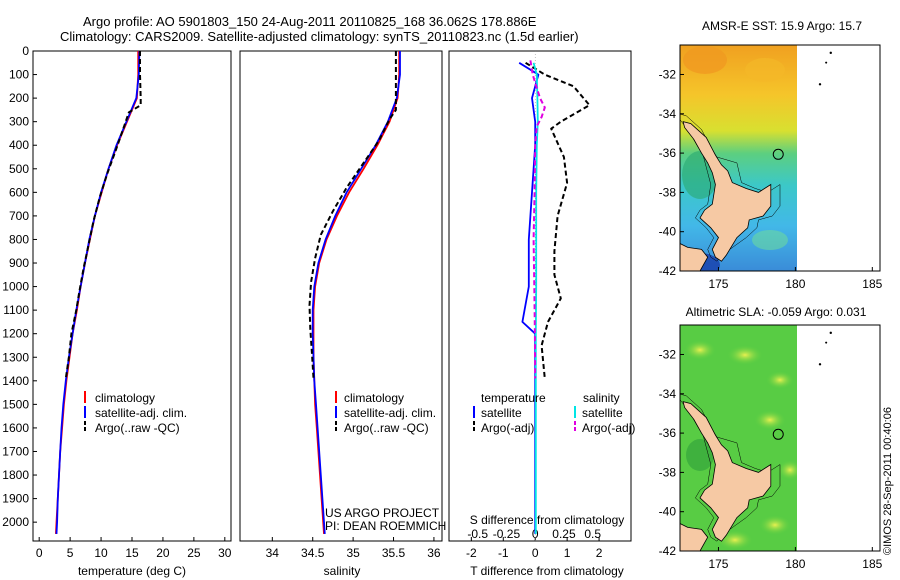 The image size is (900, 580). Describe the element at coordinates (194, 553) in the screenshot. I see `x-tick-label: 25` at that location.